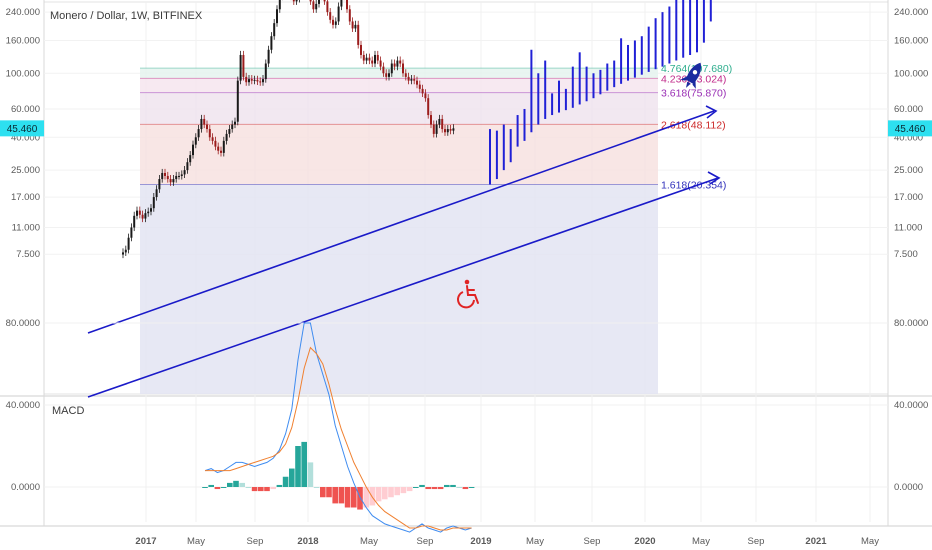 This screenshot has width=932, height=550. Describe the element at coordinates (911, 12) in the screenshot. I see `y-tick-label-right: 240.000` at that location.